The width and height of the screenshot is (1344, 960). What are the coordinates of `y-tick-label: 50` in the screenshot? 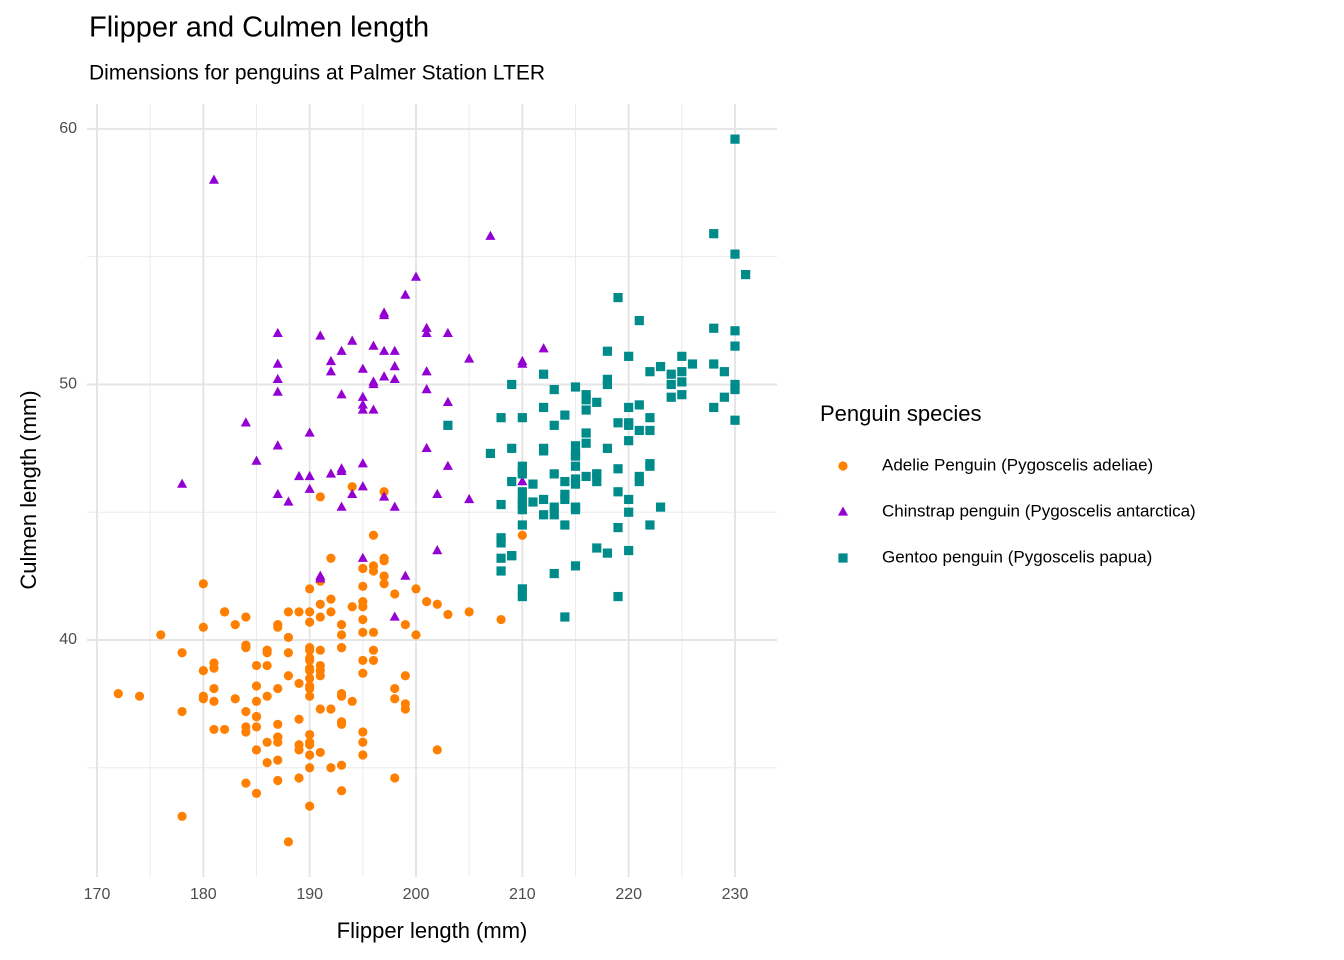 It's located at (68, 384).